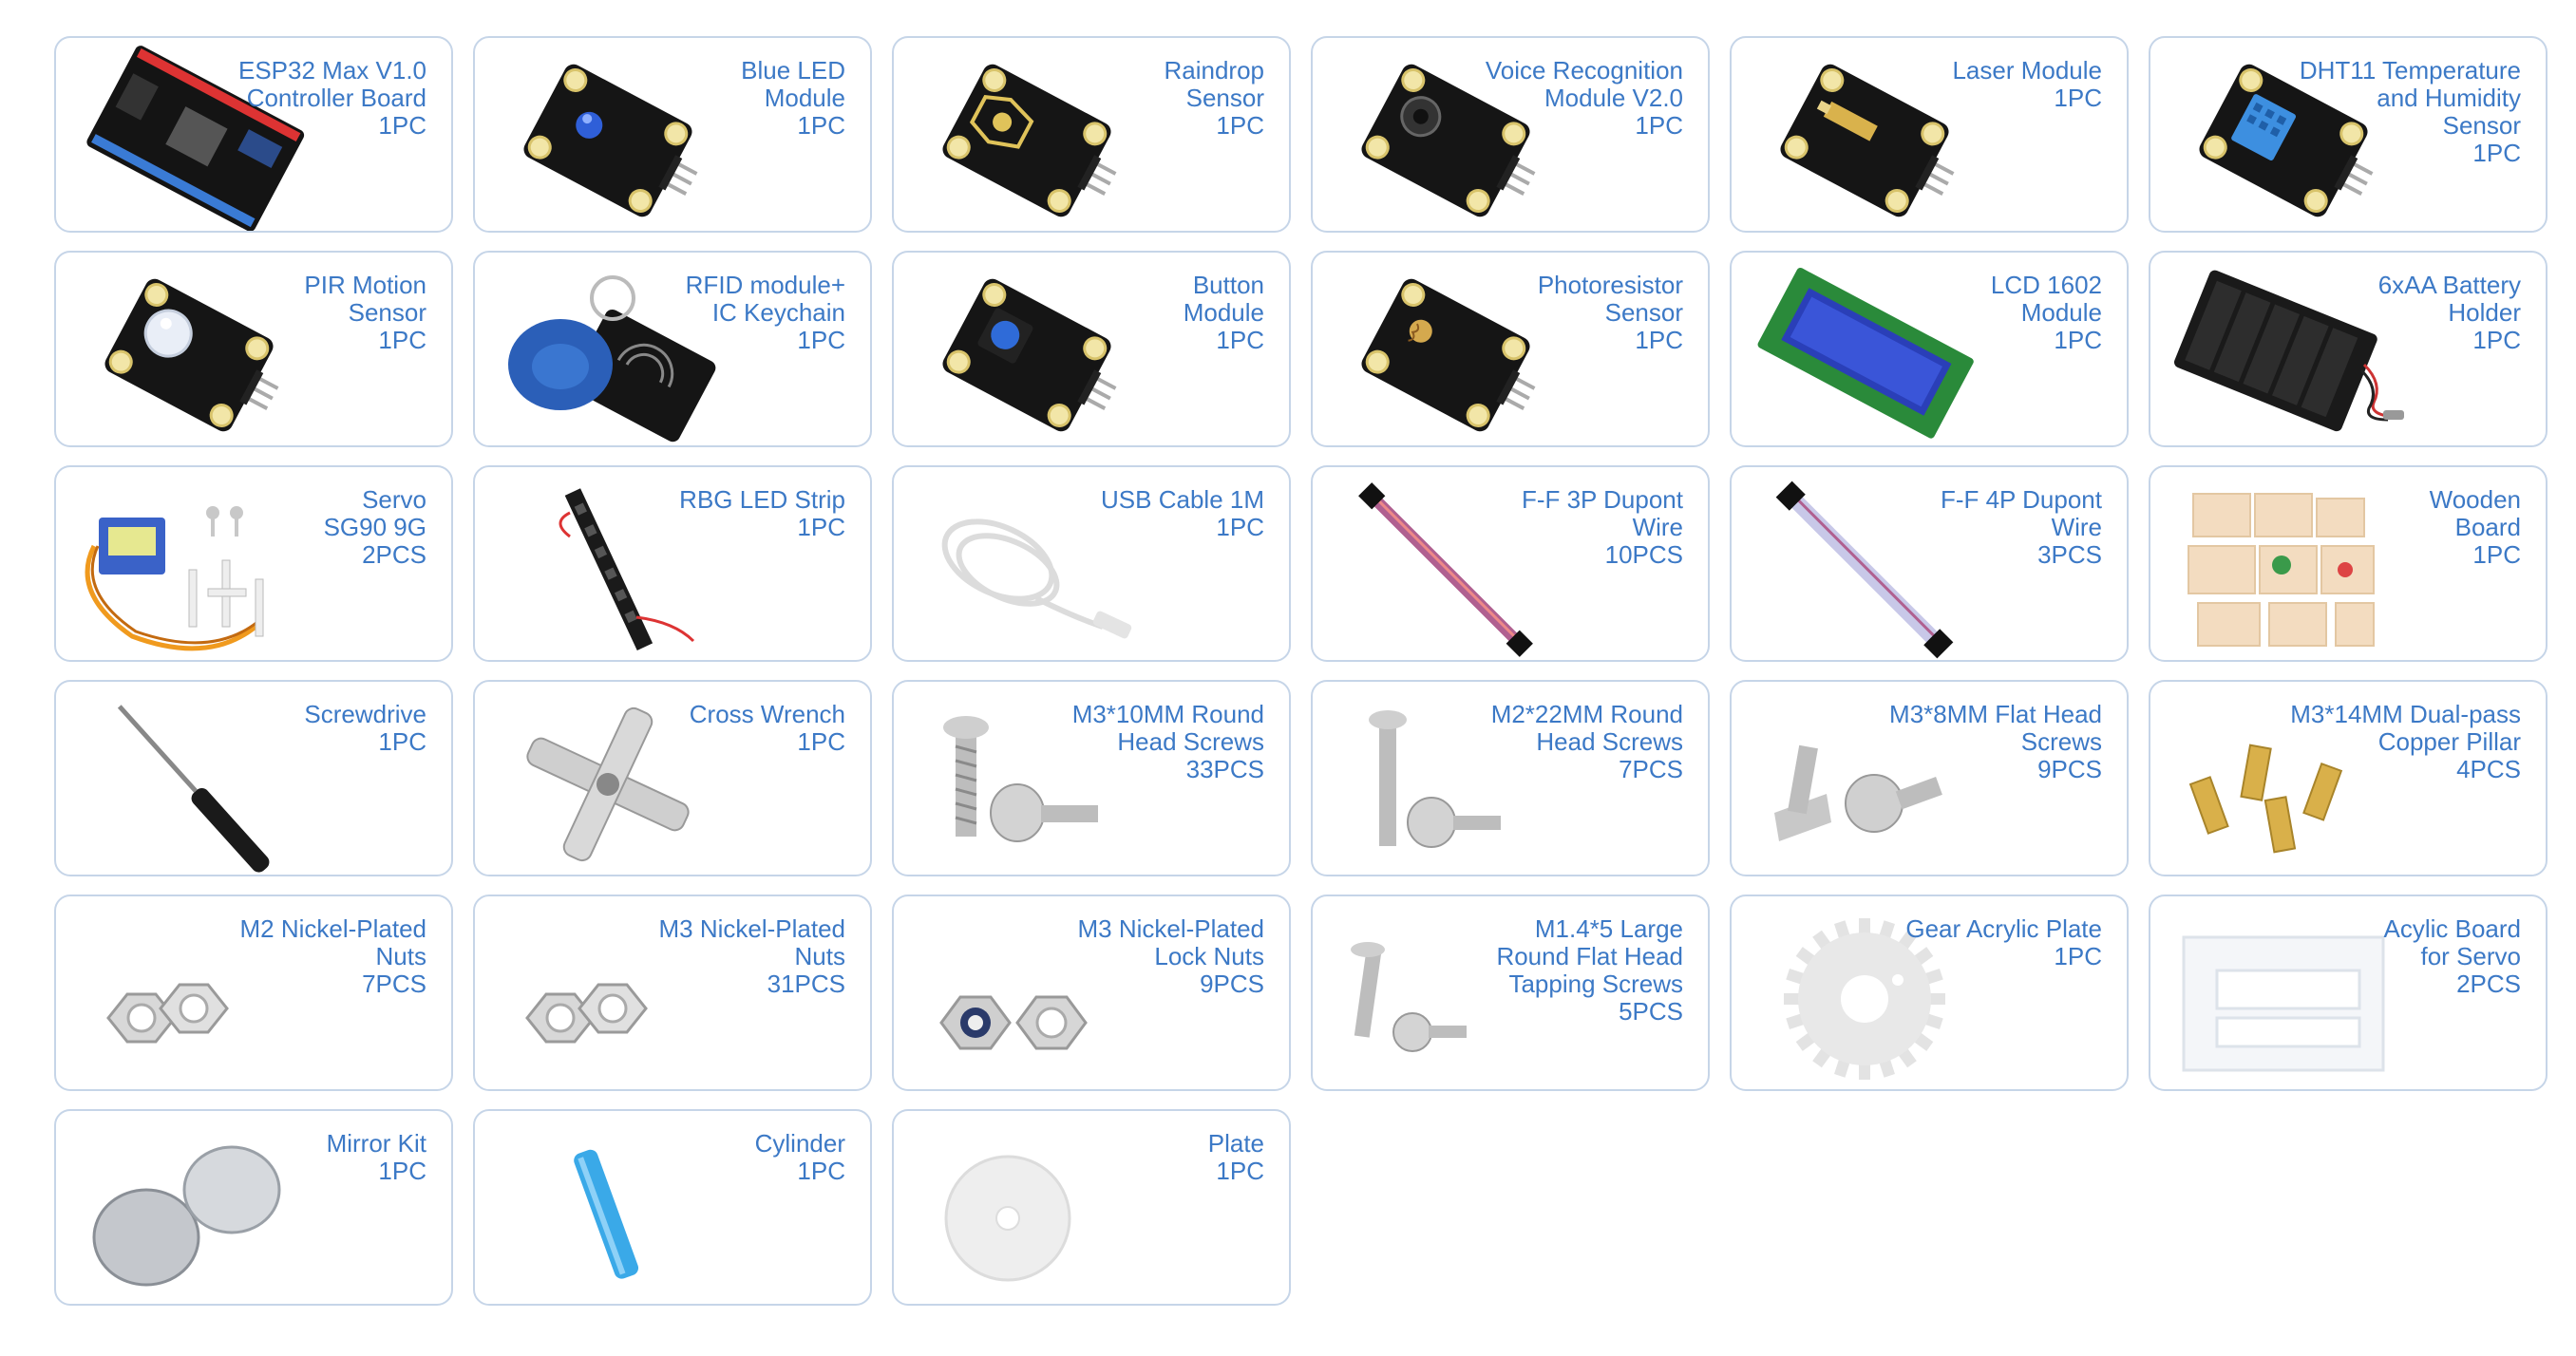 This screenshot has width=2576, height=1356. I want to click on part-label: Plate 1PC, so click(1145, 1157).